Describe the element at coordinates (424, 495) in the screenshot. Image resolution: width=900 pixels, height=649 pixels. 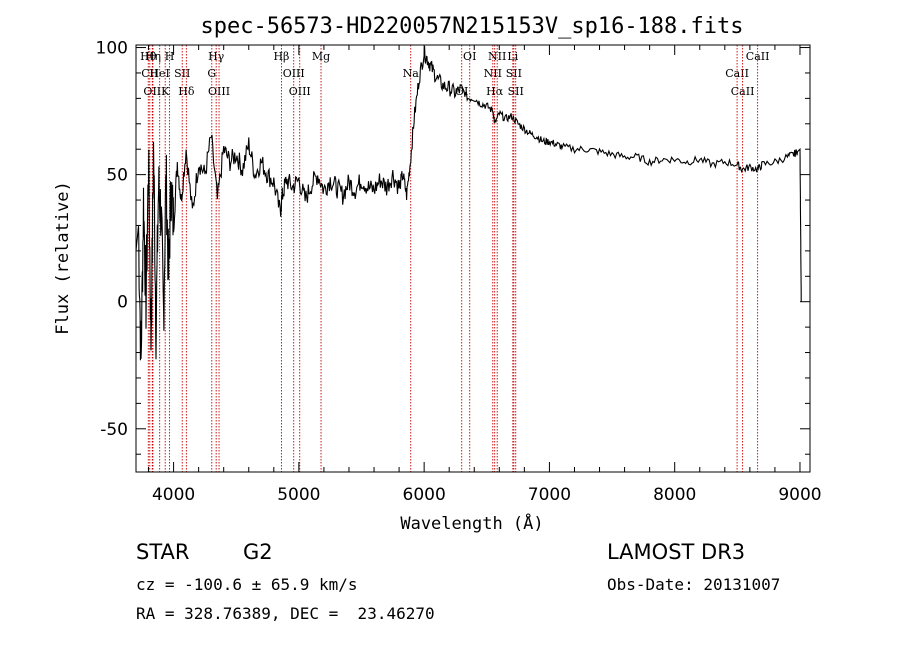
I see `x-tick-label: 6000` at that location.